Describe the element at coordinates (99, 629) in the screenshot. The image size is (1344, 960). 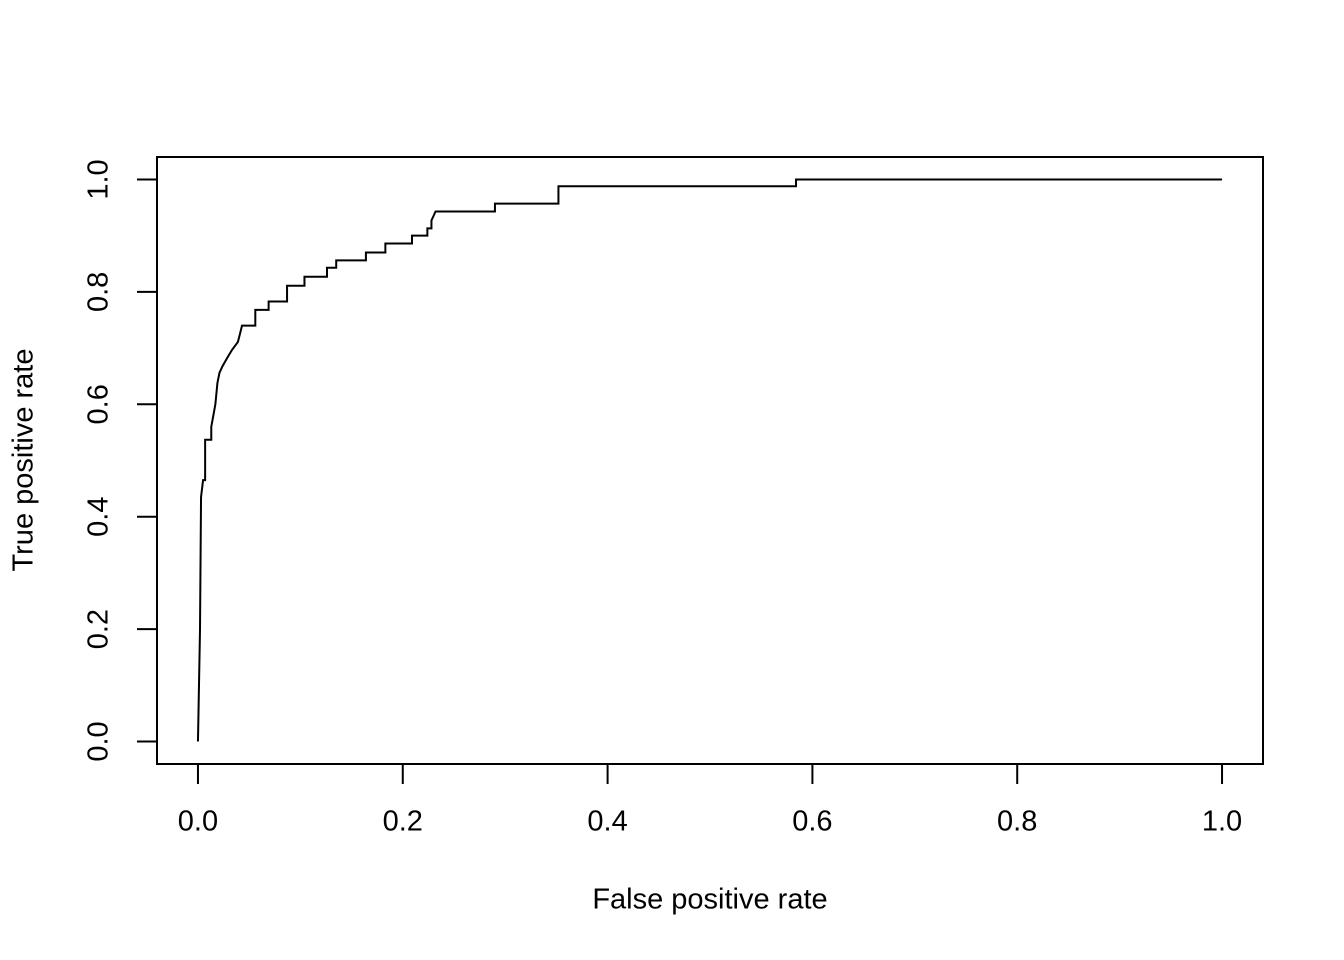
I see `y-tick-label: 0.2` at that location.